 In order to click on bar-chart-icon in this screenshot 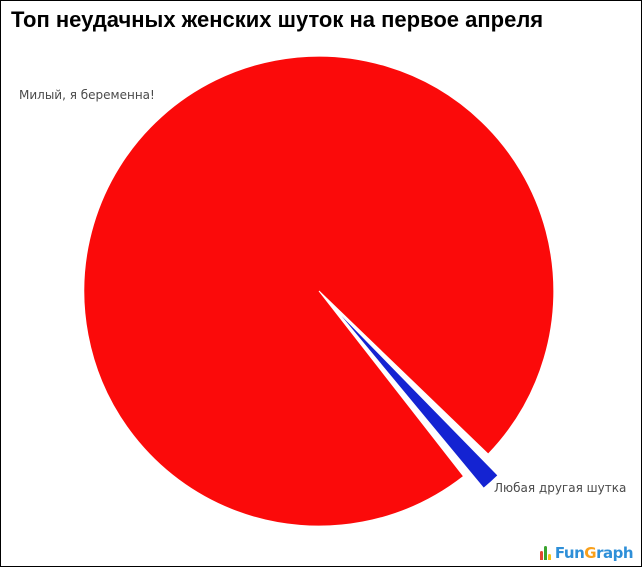, I will do `click(545, 553)`.